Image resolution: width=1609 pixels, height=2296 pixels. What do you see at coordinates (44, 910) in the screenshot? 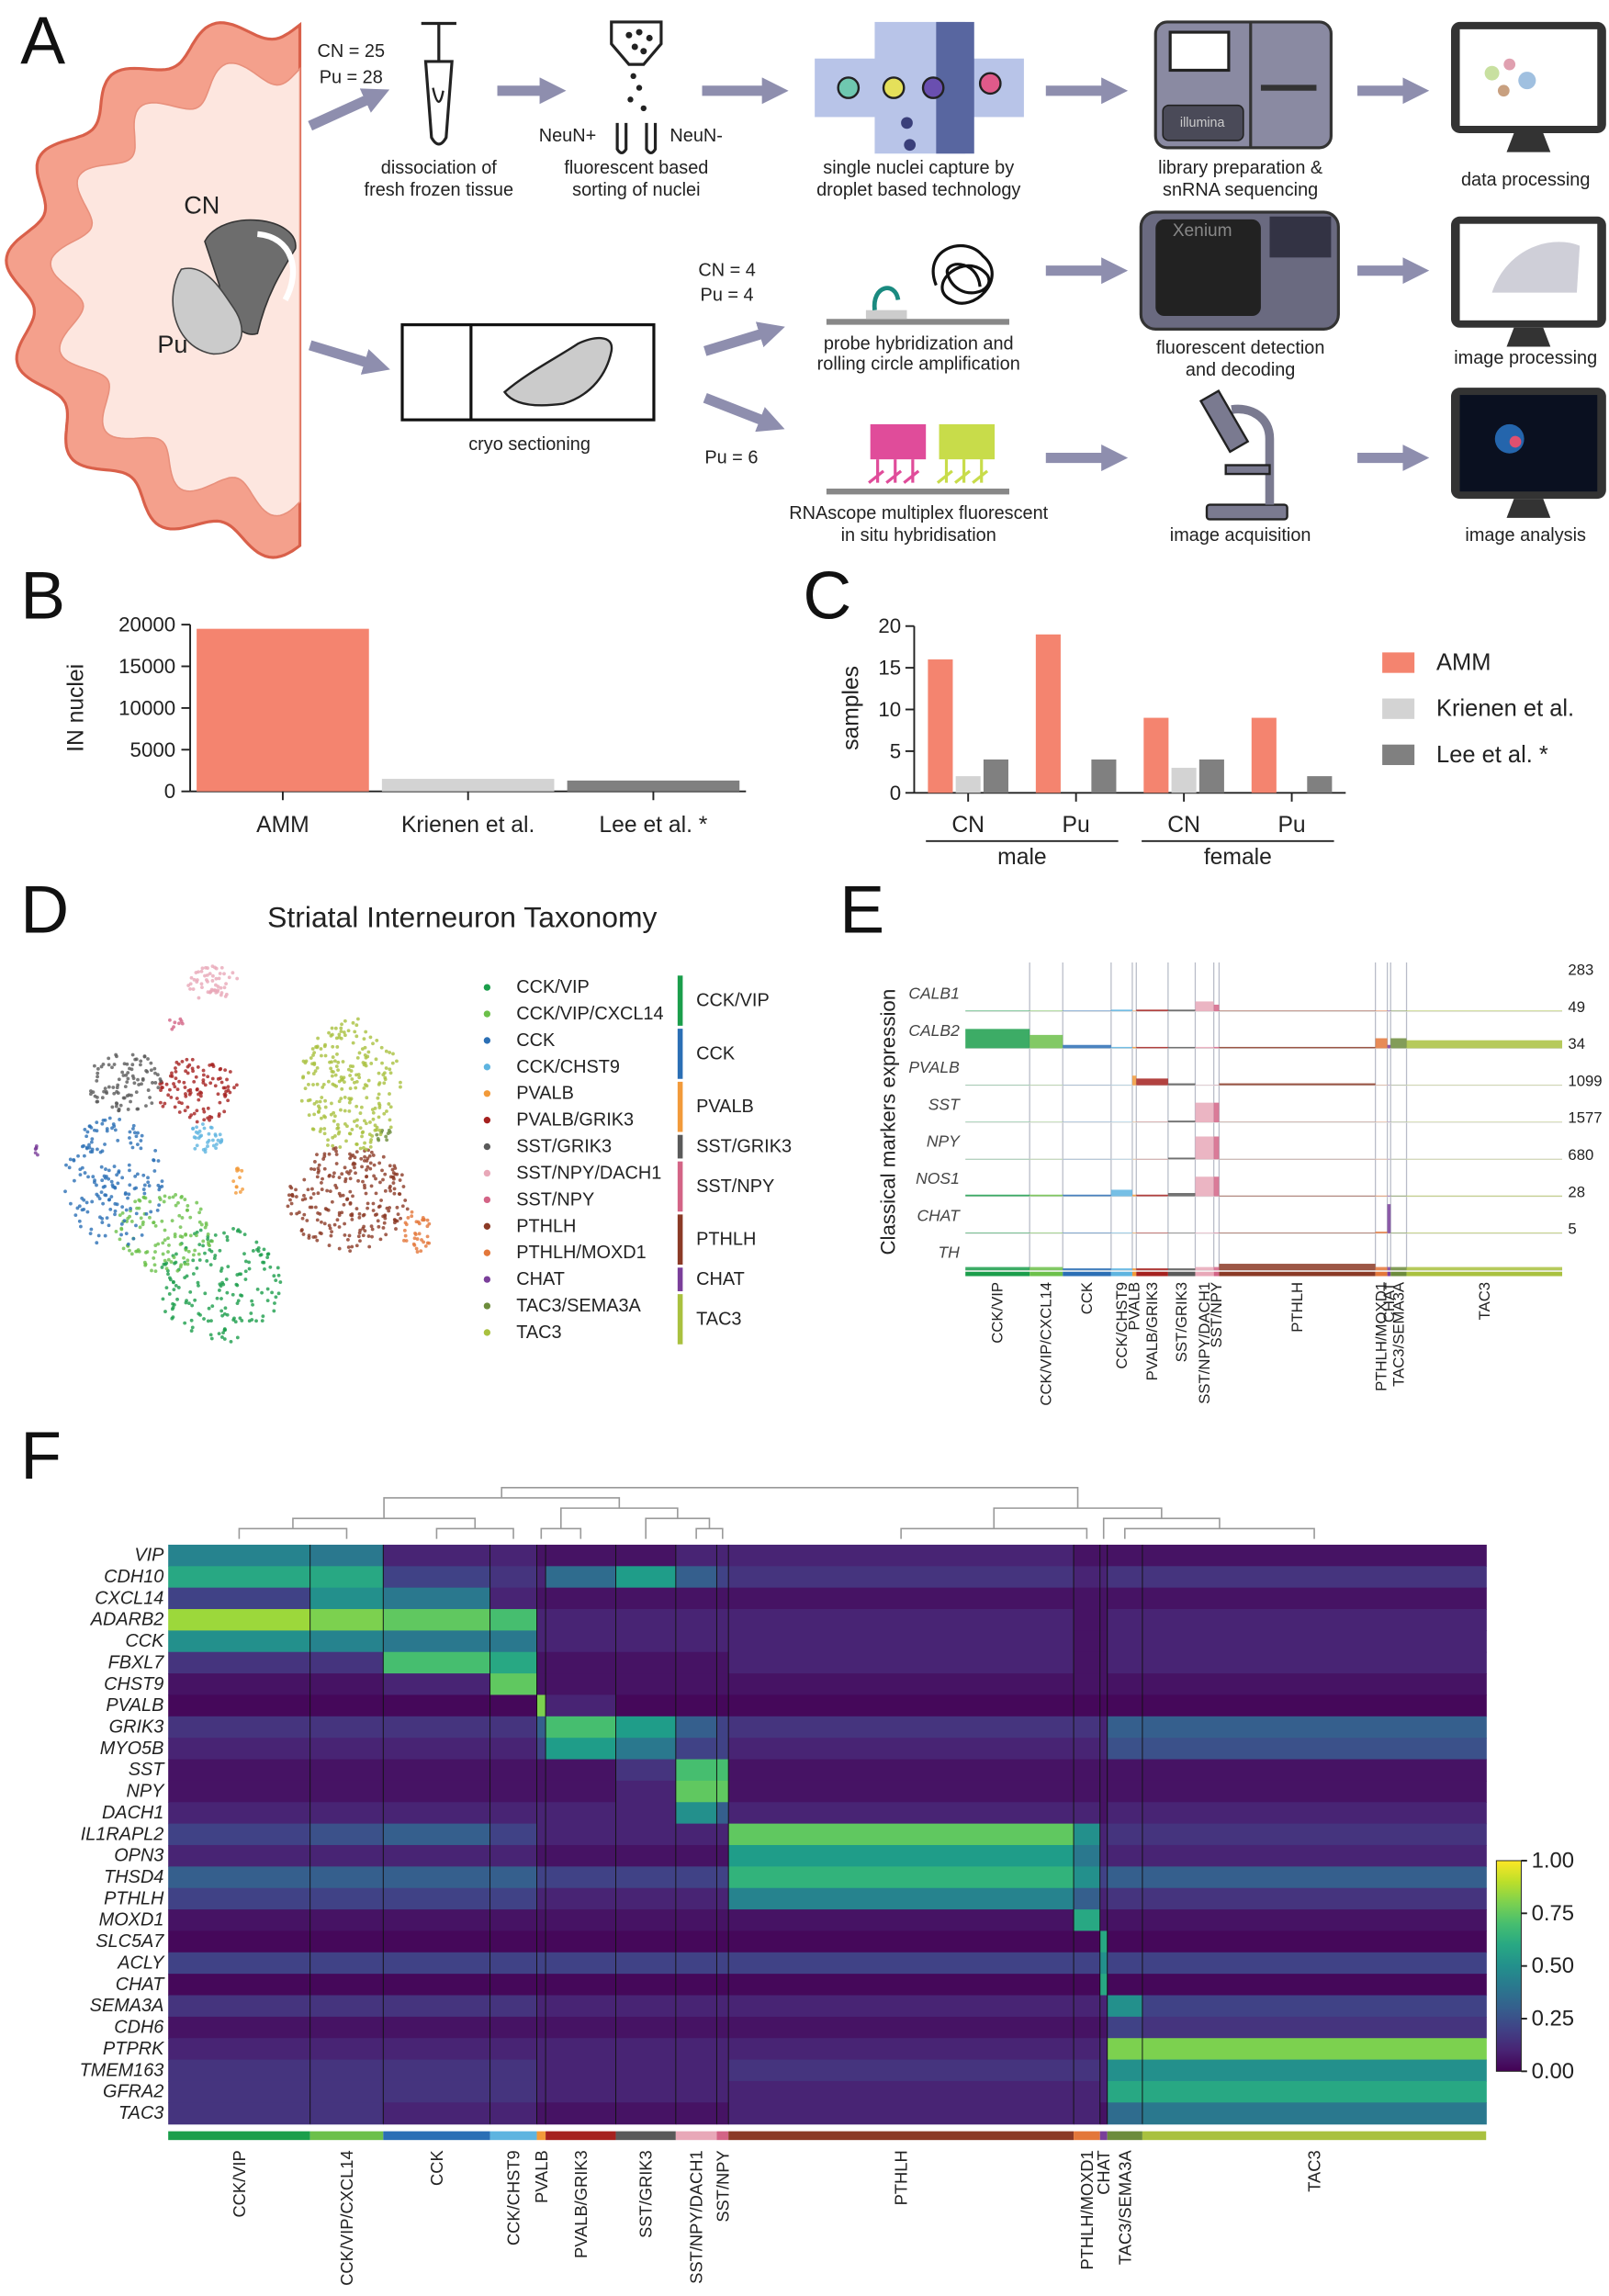
I see `panel-label: D` at bounding box center [44, 910].